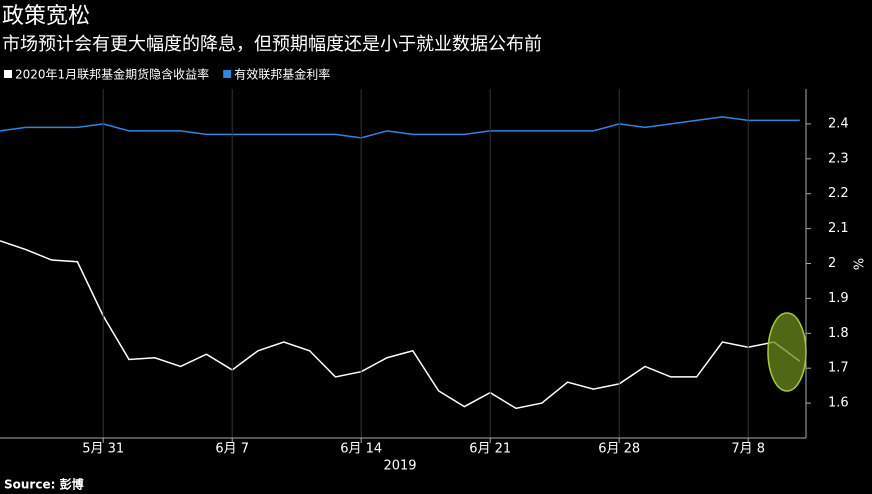  What do you see at coordinates (619, 449) in the screenshot?
I see `x-tick-label: 6月 28` at bounding box center [619, 449].